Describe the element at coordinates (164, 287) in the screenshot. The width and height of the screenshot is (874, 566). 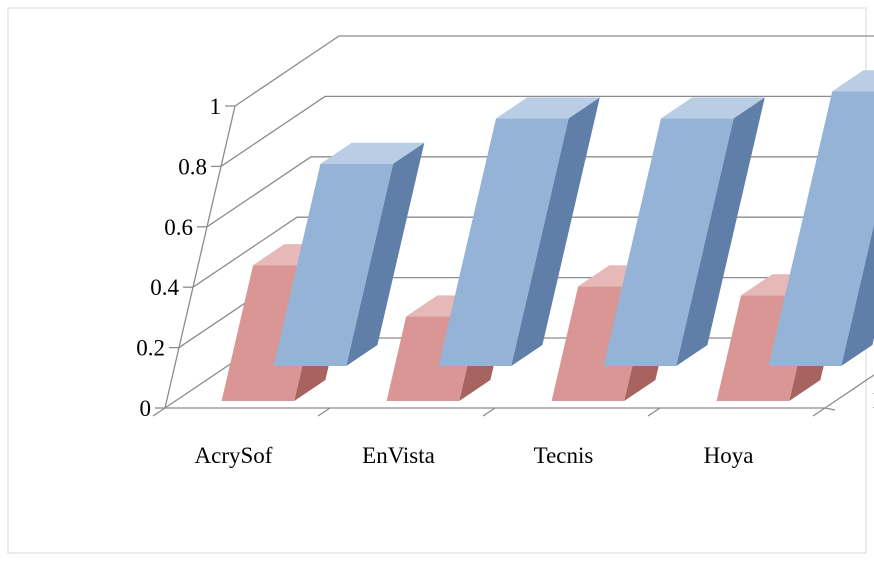
I see `y-tick-label-2: 0.4` at that location.